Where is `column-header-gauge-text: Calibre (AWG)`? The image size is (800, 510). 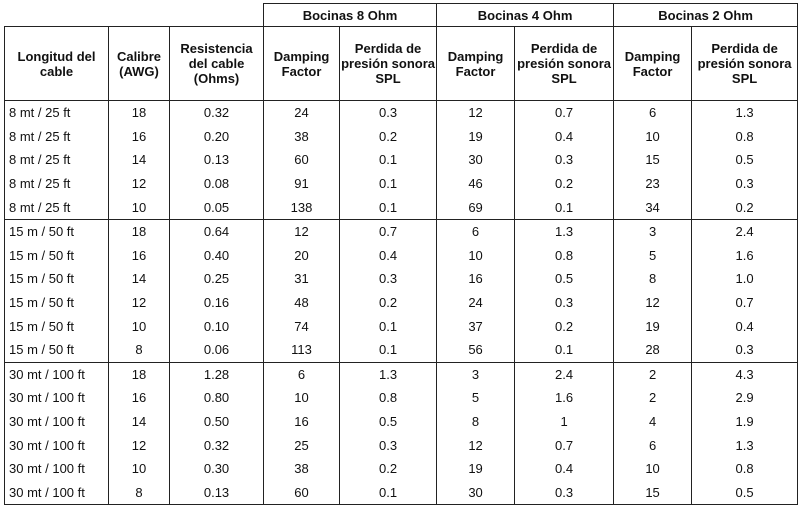
column-header-gauge-text: Calibre (AWG) is located at coordinates (139, 63).